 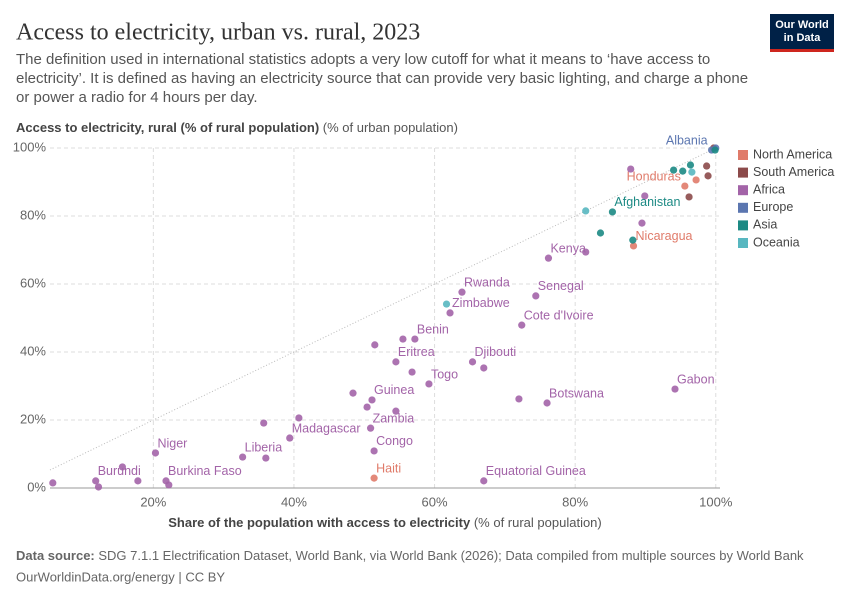 I want to click on point-label: Guinea, so click(x=394, y=390).